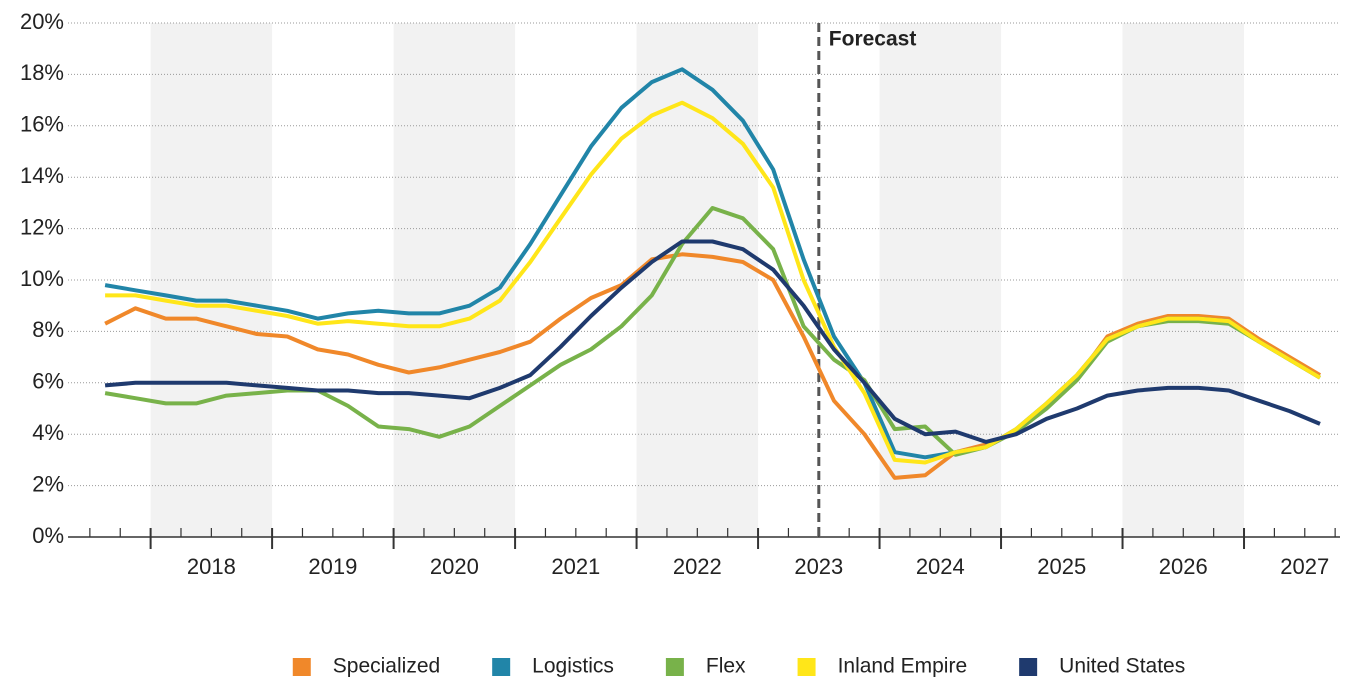 The width and height of the screenshot is (1359, 685). Describe the element at coordinates (573, 666) in the screenshot. I see `legend-label: Logistics` at that location.